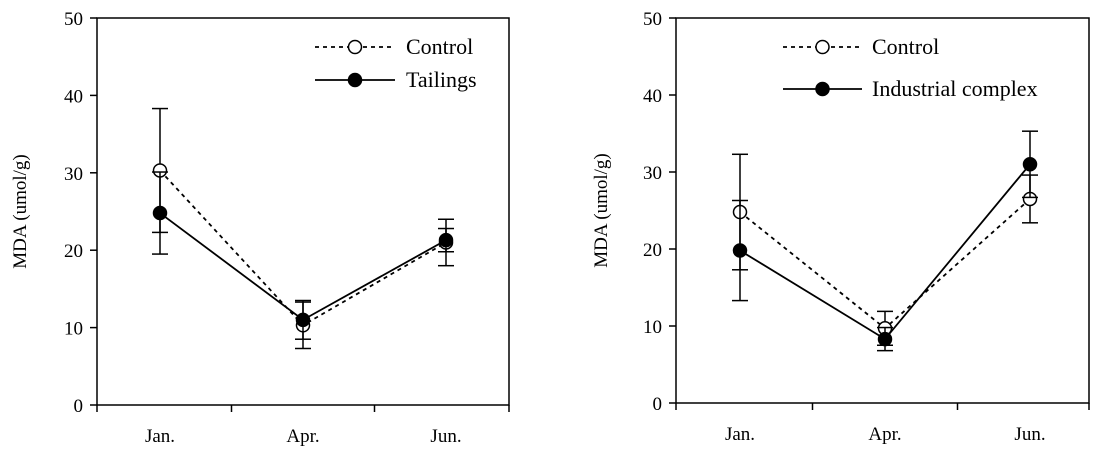  What do you see at coordinates (396, 79) in the screenshot?
I see `legend-entry-2: Tailings` at bounding box center [396, 79].